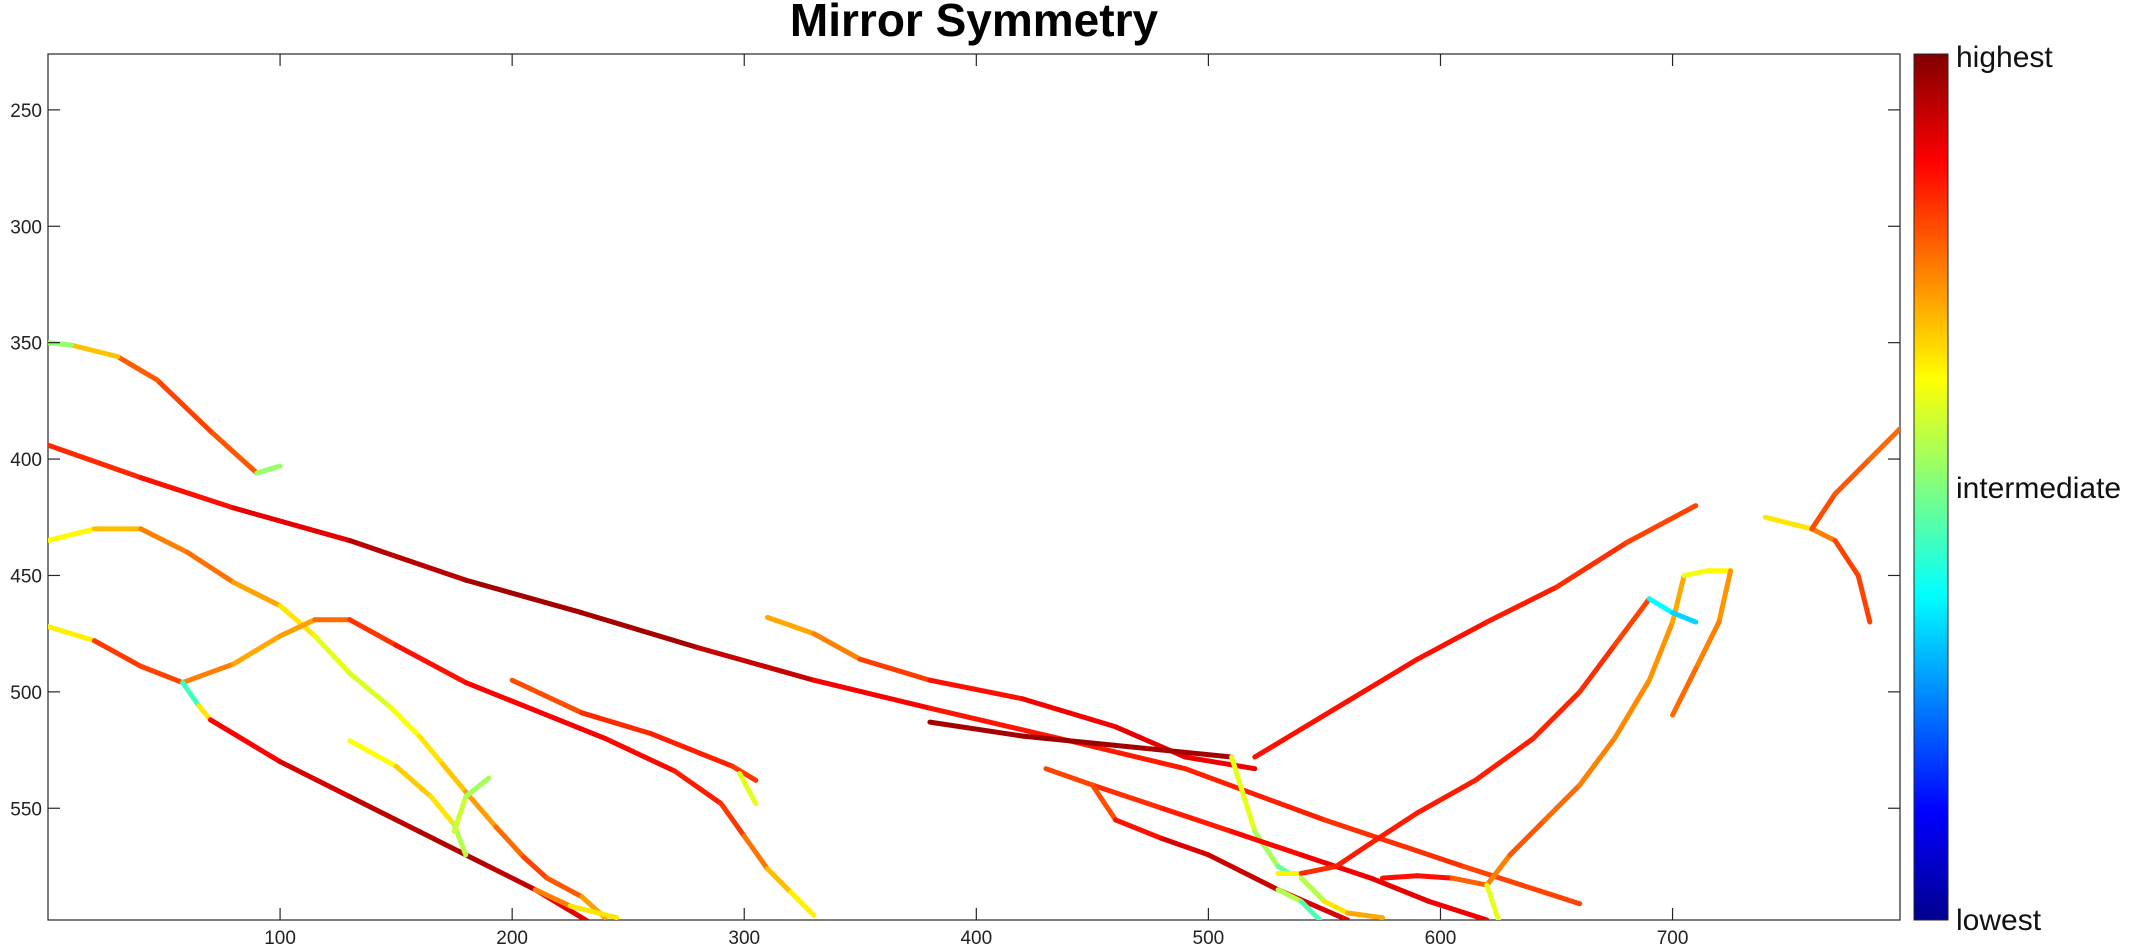 The image size is (2140, 952). Describe the element at coordinates (2038, 488) in the screenshot. I see `colorbar-label-intermediate: intermediate` at that location.